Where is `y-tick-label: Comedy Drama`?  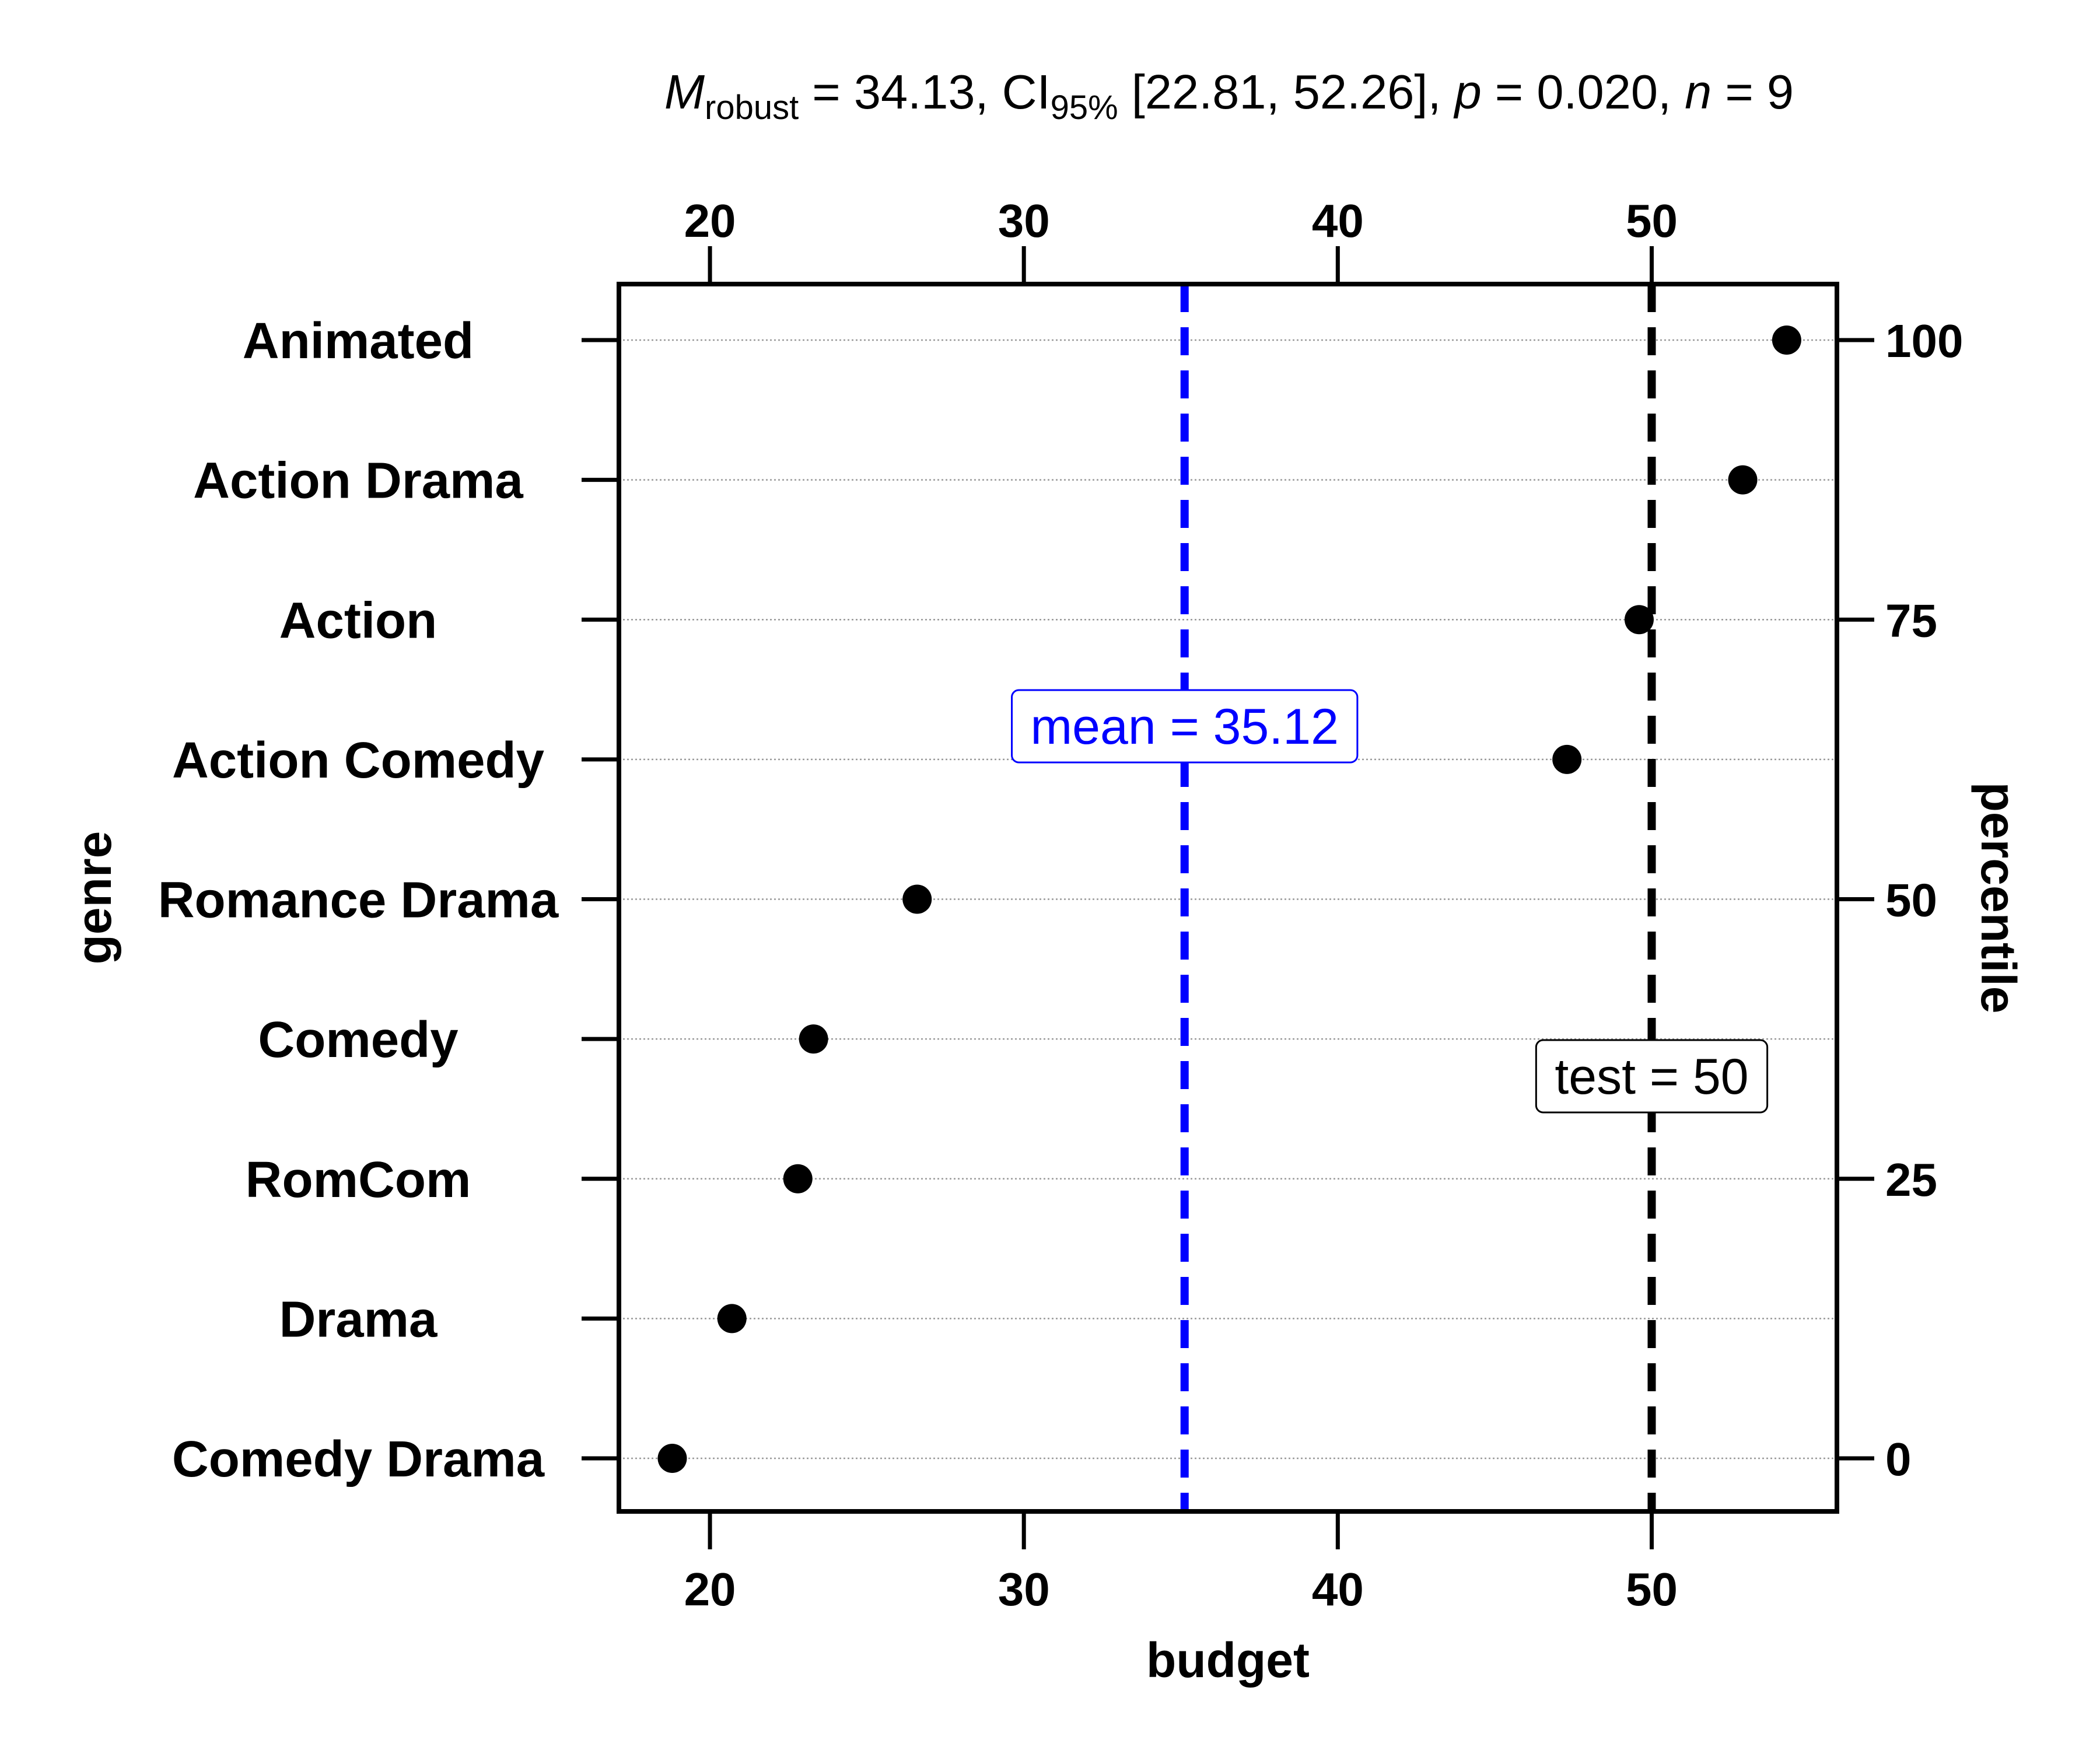
y-tick-label: Comedy Drama is located at coordinates (358, 1459).